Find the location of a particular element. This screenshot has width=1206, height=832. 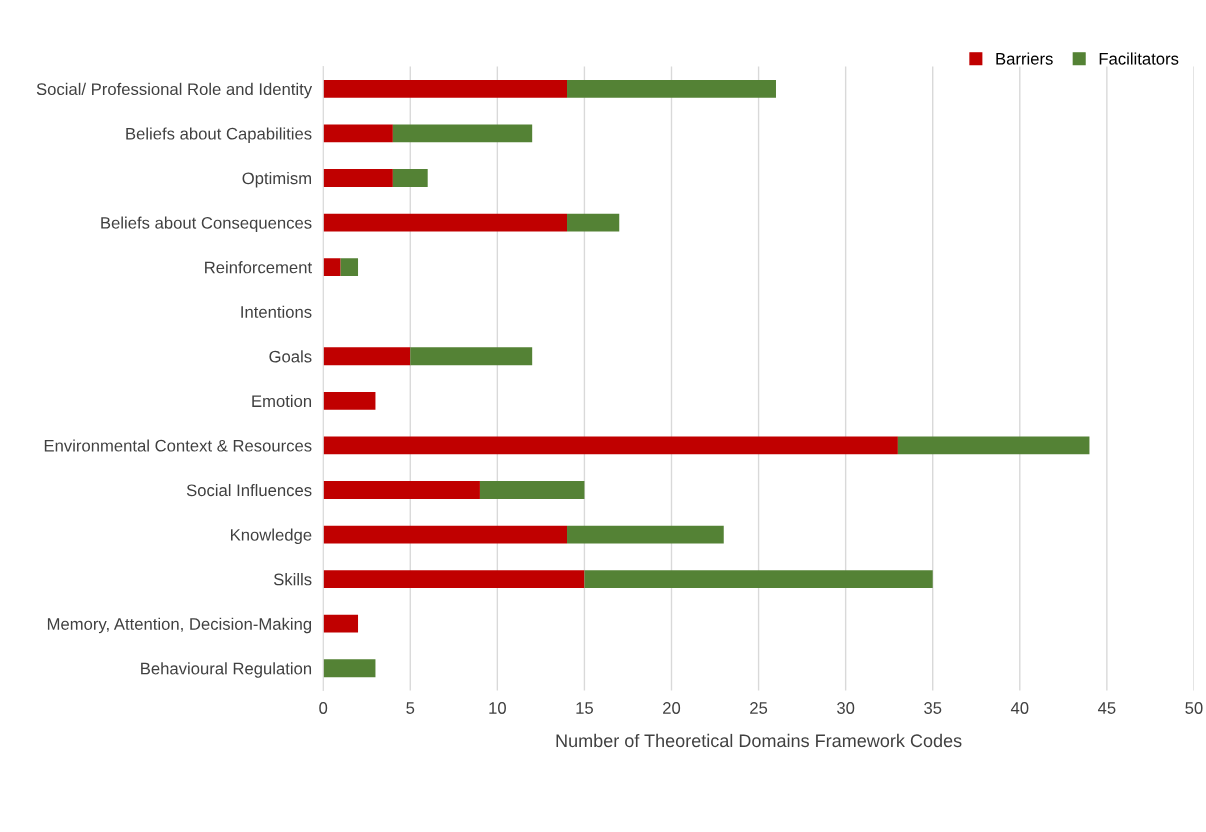

x-tick-label: 20 is located at coordinates (672, 708).